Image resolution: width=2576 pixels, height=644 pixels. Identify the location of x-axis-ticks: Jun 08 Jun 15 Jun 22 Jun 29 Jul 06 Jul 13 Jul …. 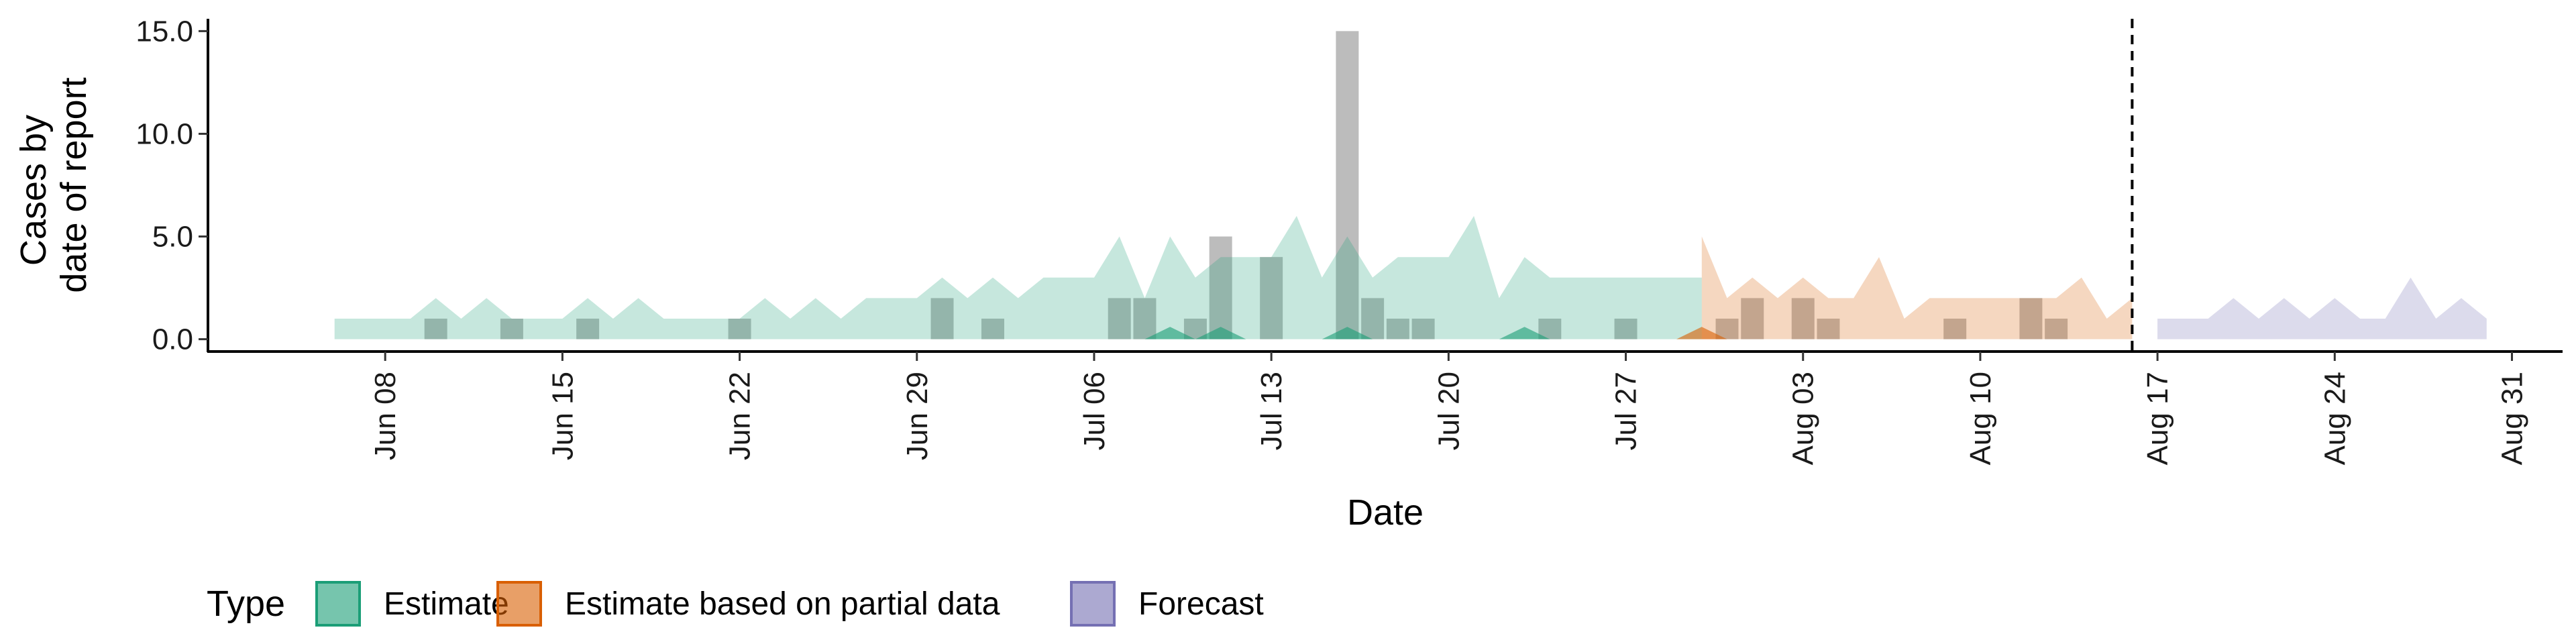
(1449, 408).